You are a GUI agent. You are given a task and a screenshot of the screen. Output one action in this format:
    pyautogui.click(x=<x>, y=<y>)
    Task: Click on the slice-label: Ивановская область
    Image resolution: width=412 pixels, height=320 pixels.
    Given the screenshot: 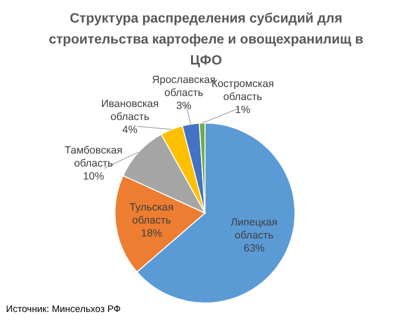 What is the action you would take?
    pyautogui.click(x=130, y=110)
    